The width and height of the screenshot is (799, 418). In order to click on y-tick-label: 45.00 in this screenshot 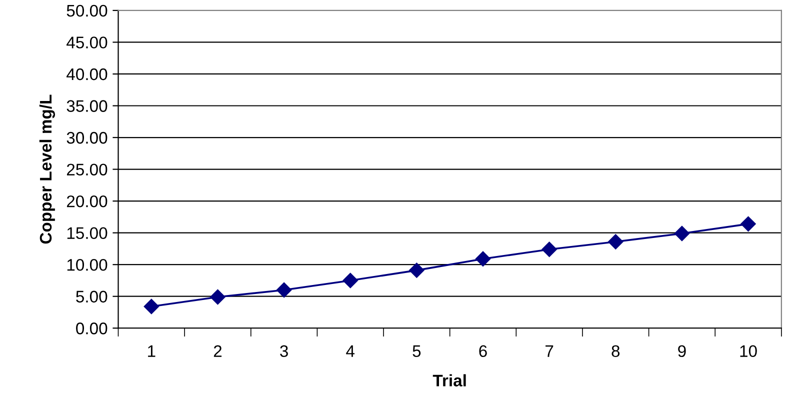, I will do `click(87, 42)`.